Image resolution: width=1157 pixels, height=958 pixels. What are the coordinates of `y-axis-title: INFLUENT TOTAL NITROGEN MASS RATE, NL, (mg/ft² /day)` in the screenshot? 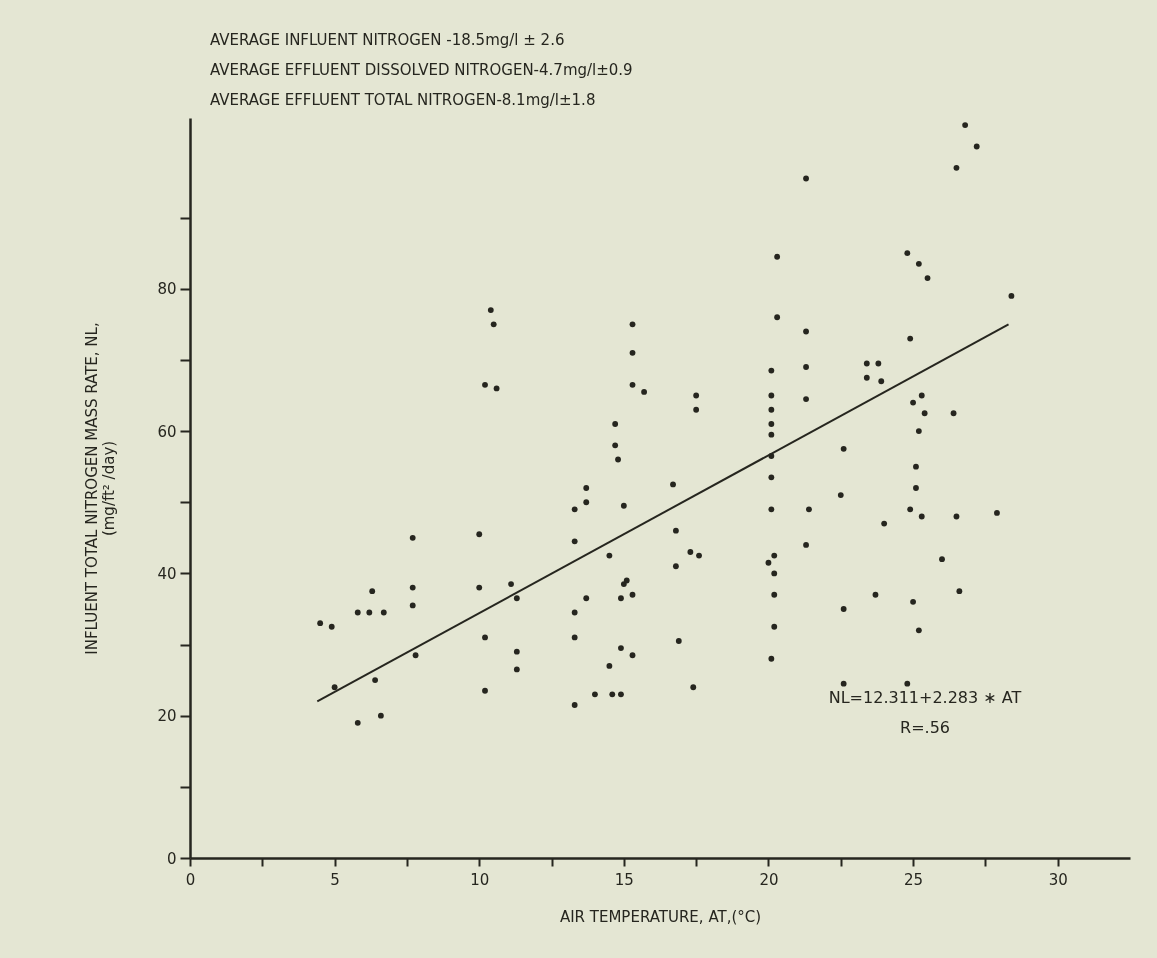 It's located at (101, 488).